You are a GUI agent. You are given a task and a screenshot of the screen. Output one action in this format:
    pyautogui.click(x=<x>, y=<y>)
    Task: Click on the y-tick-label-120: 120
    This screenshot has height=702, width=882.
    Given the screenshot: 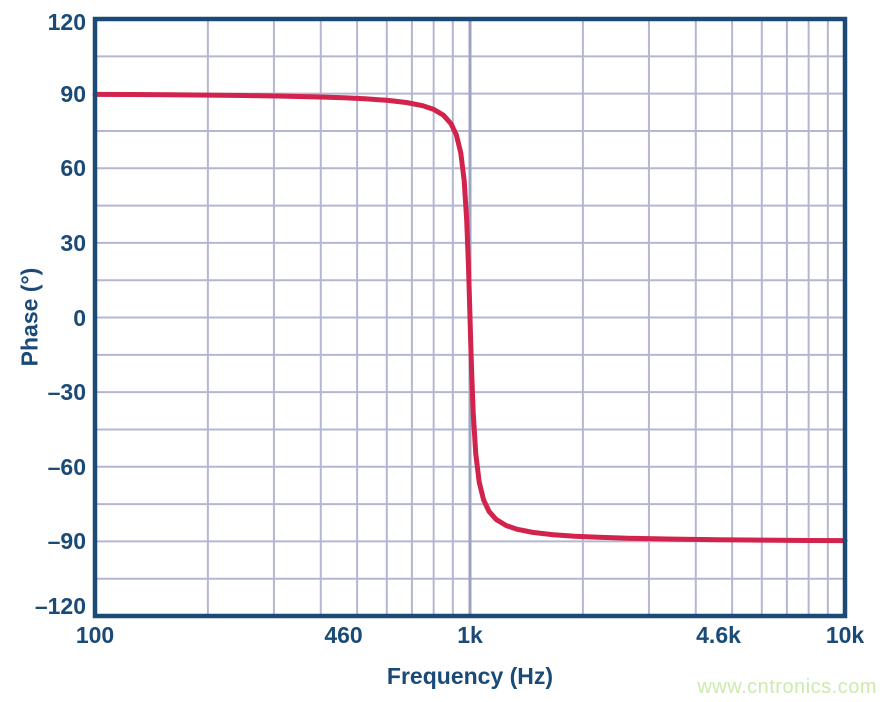 What is the action you would take?
    pyautogui.click(x=66, y=22)
    